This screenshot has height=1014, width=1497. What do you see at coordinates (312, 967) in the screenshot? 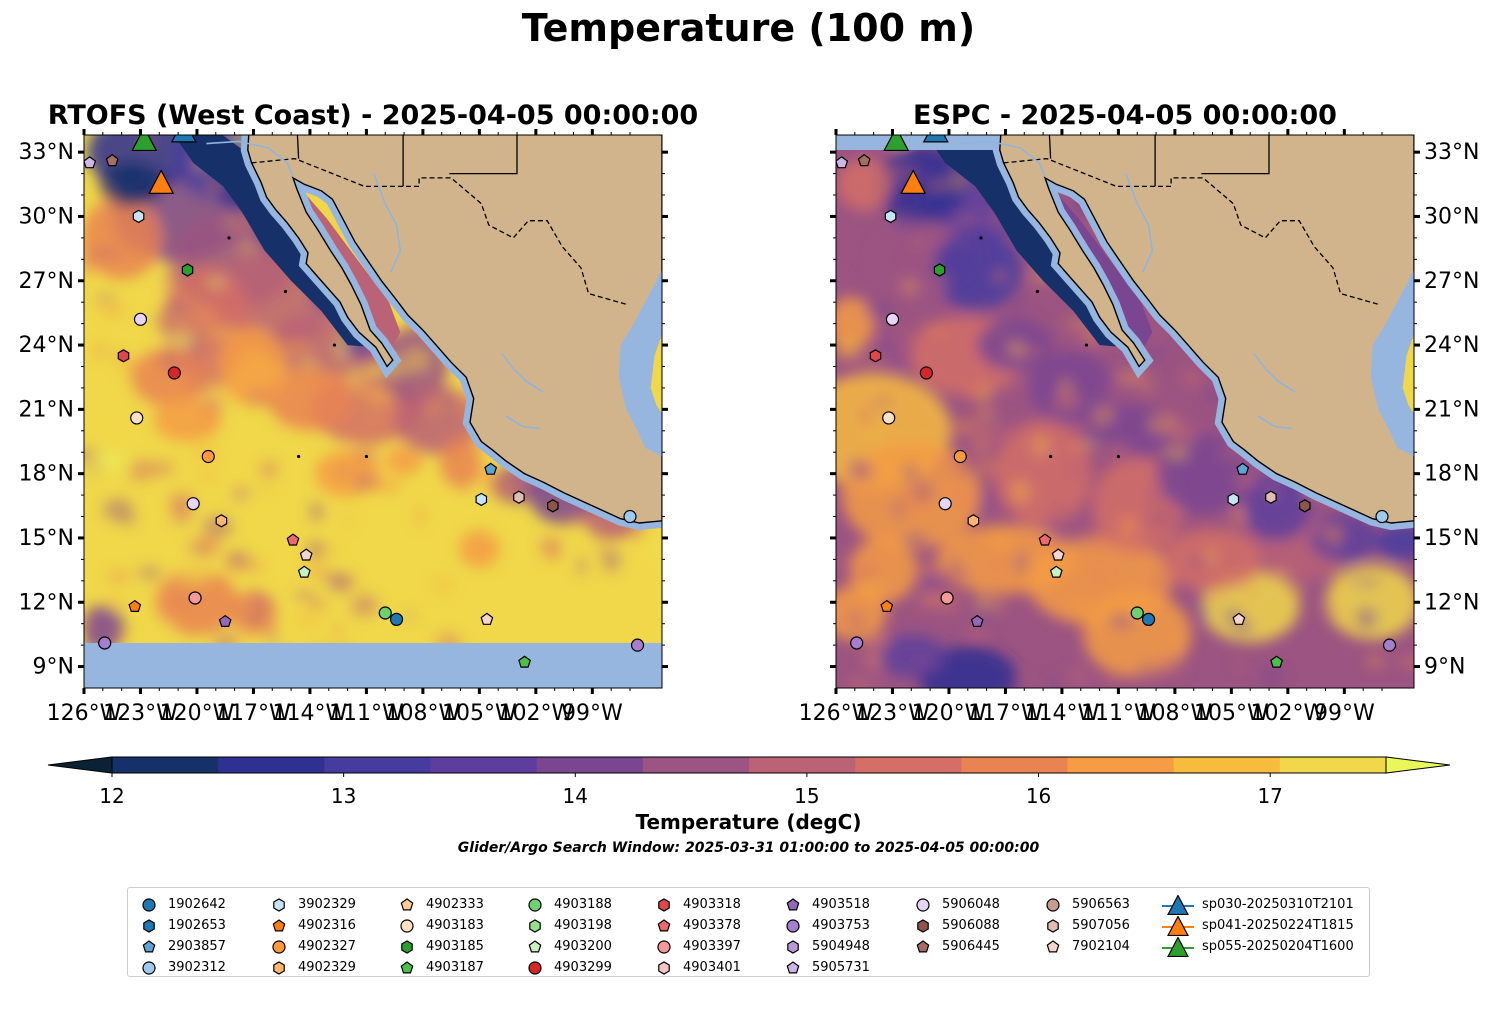
I see `legend-entry: 4902329` at bounding box center [312, 967].